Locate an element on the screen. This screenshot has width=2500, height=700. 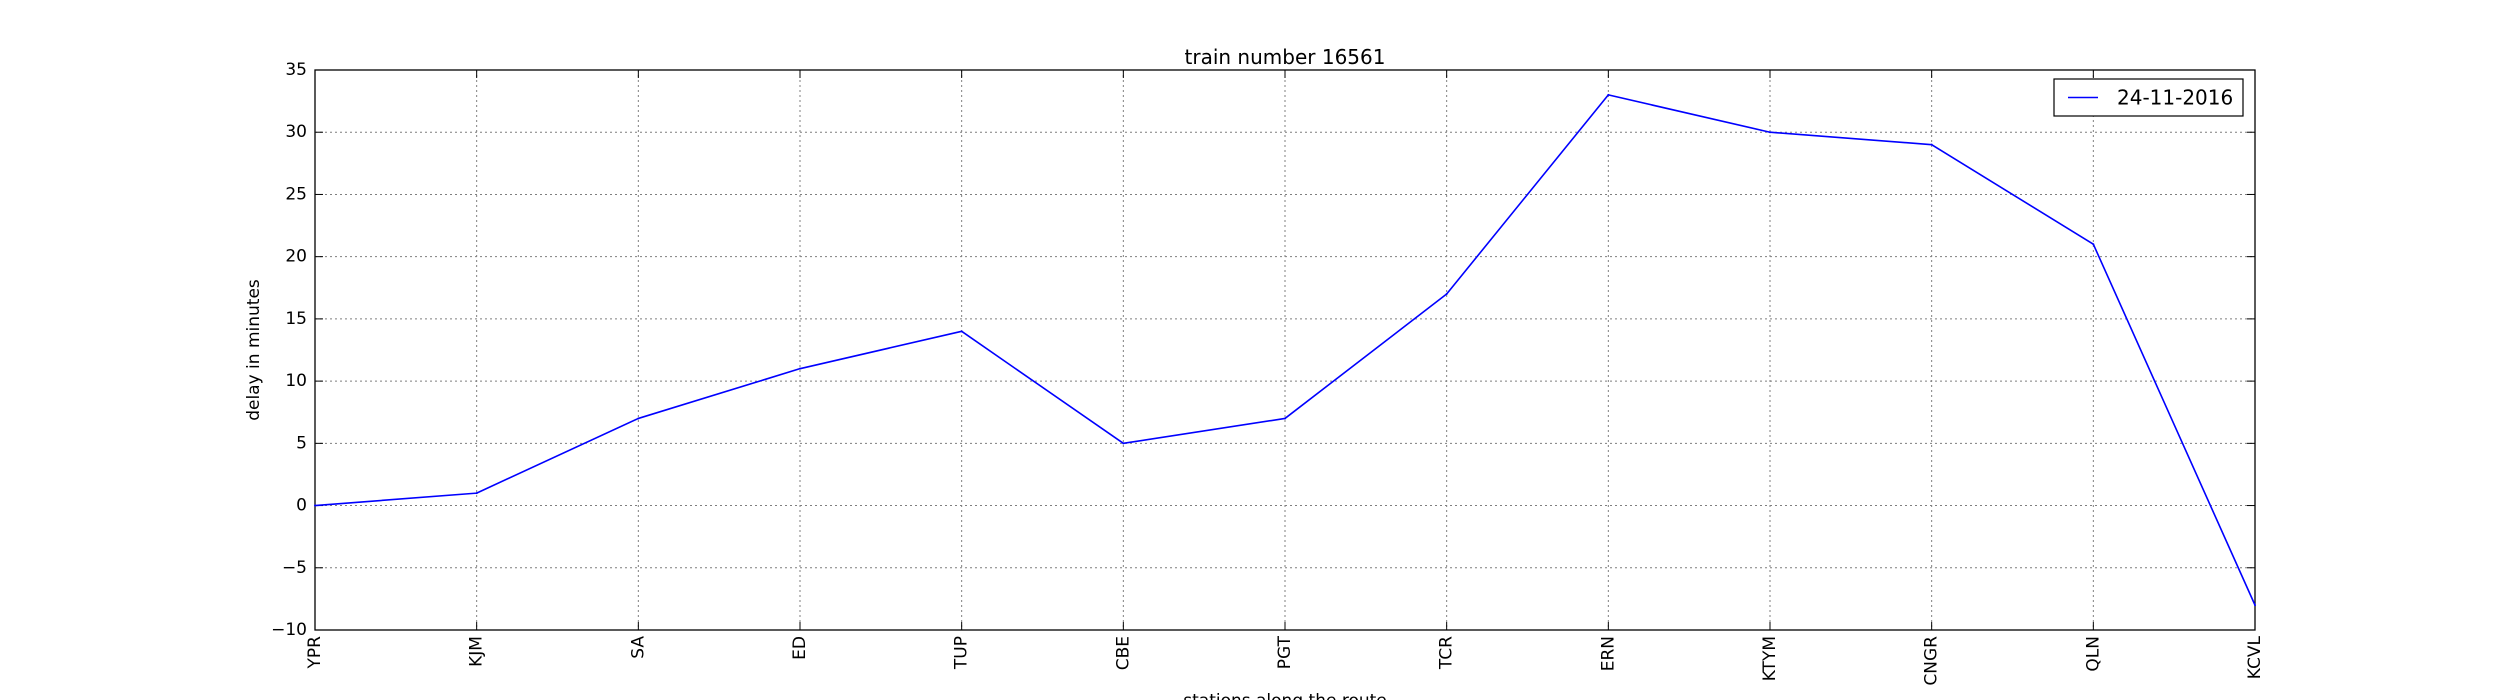
x-tick-labels: YPR KJM SA ED TUP CBE PGT TCR ERN KTYM CNGR QLN KCVL is located at coordinates (1285, 660).